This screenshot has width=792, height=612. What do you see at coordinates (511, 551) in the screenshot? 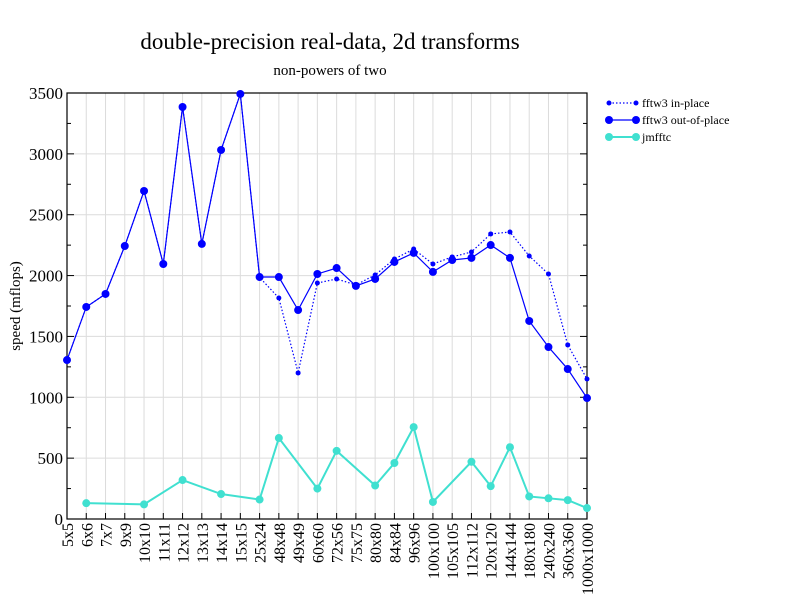
I see `x-tick-label: 144x144` at bounding box center [511, 551].